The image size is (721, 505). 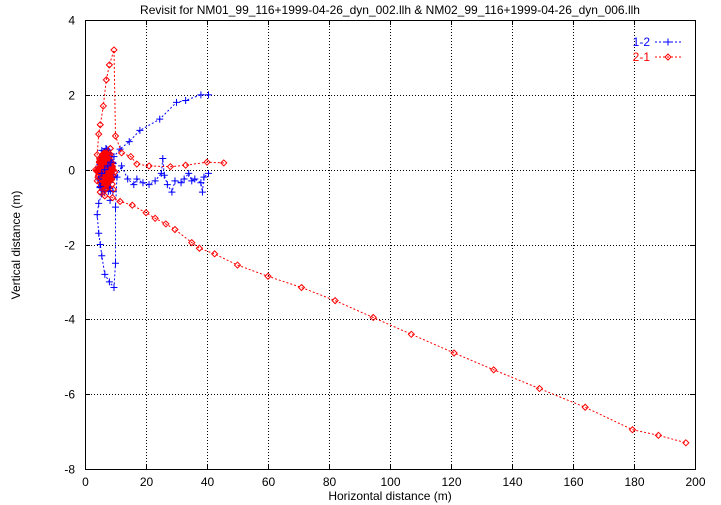 I want to click on x-tick-label: 200, so click(x=695, y=482).